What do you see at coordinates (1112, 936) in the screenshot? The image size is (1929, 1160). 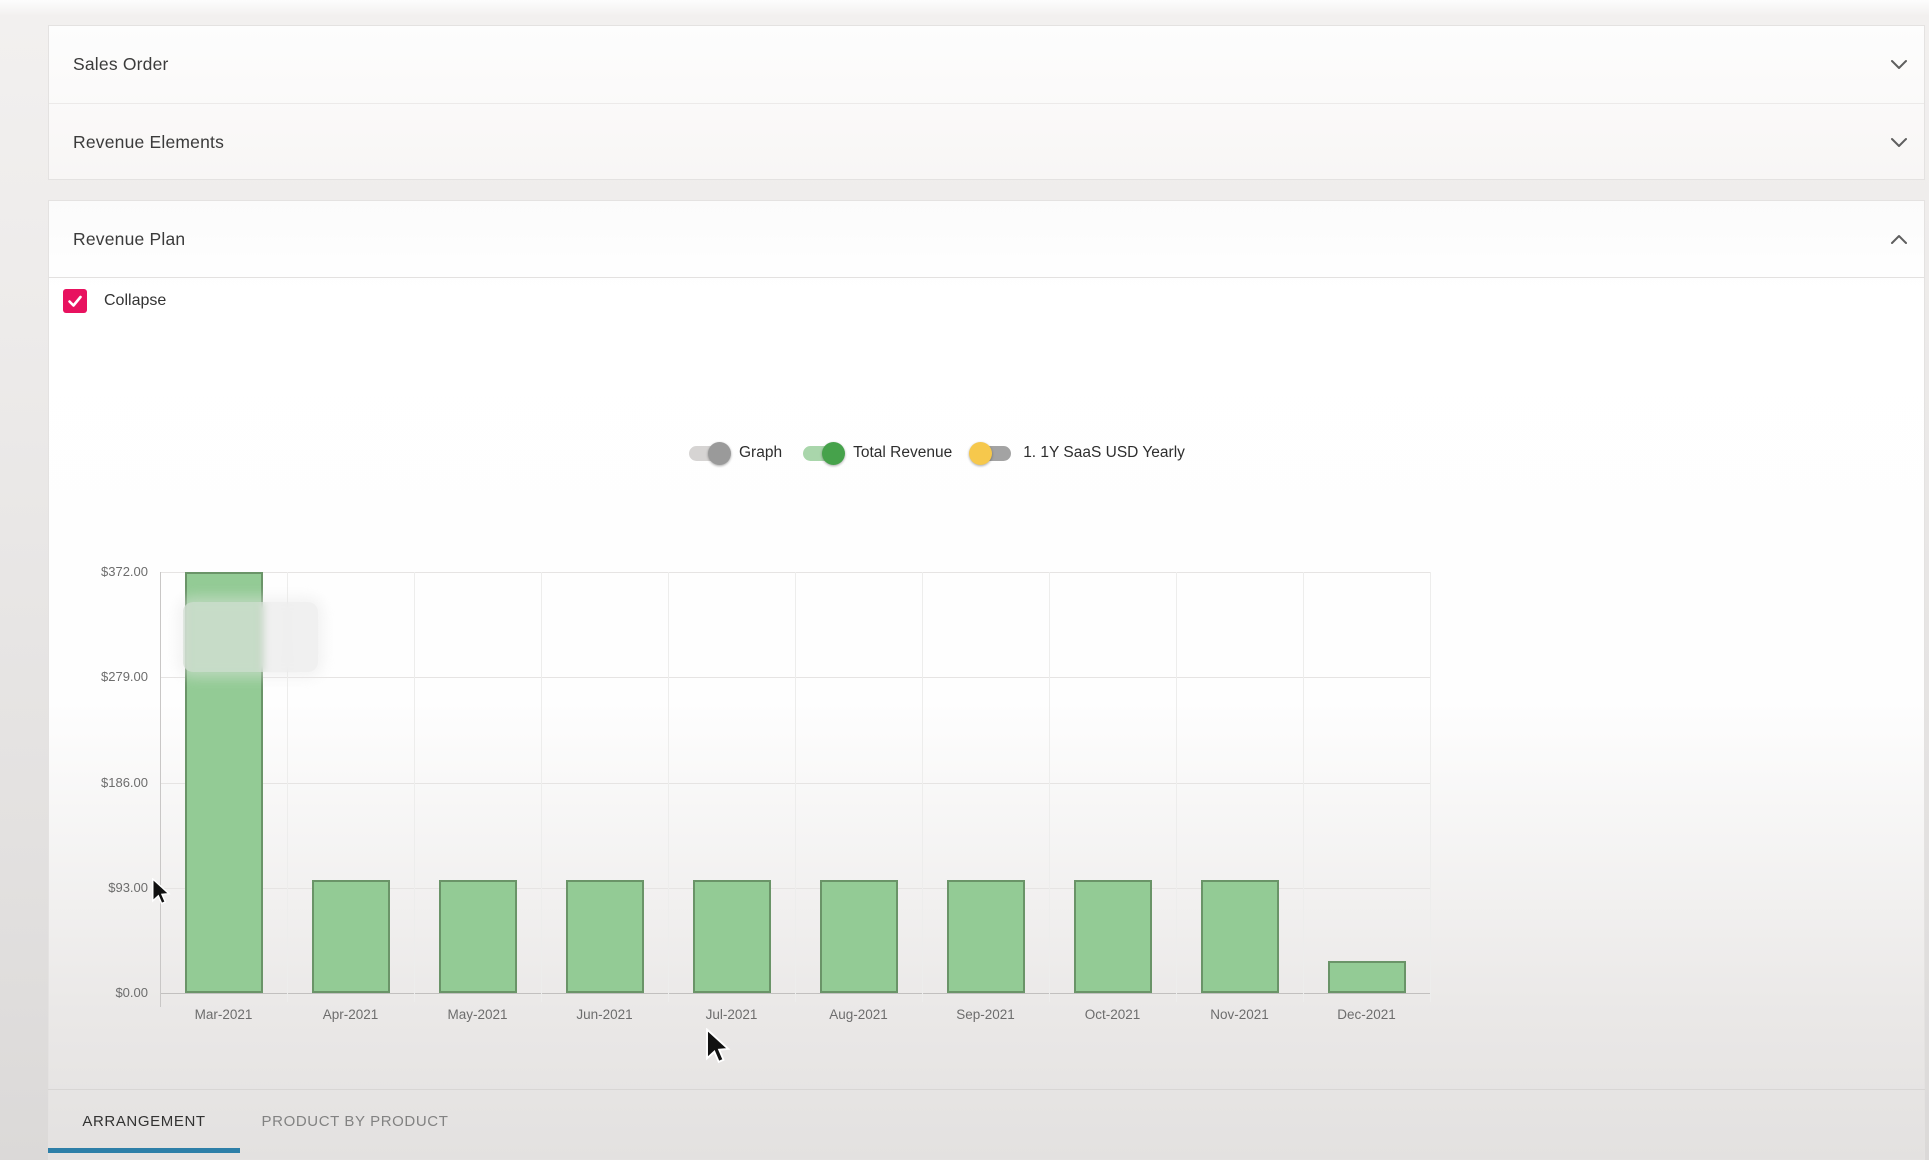 I see `bar-Oct-2021` at bounding box center [1112, 936].